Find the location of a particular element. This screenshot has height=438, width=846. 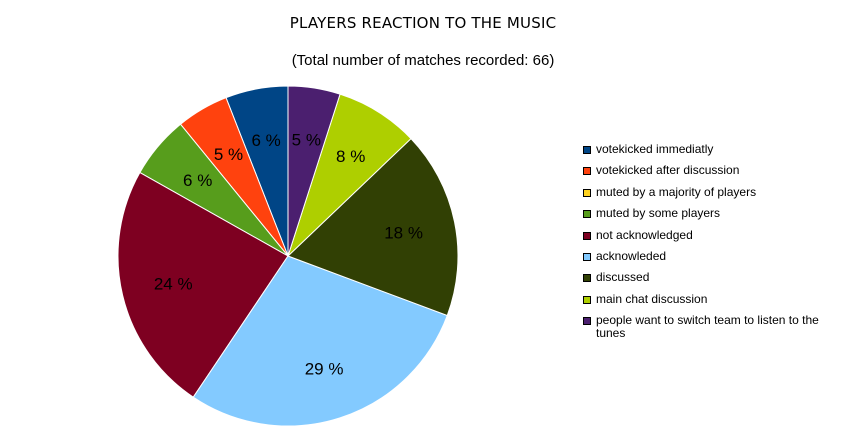

legend-label: main chat discussion is located at coordinates (652, 298).